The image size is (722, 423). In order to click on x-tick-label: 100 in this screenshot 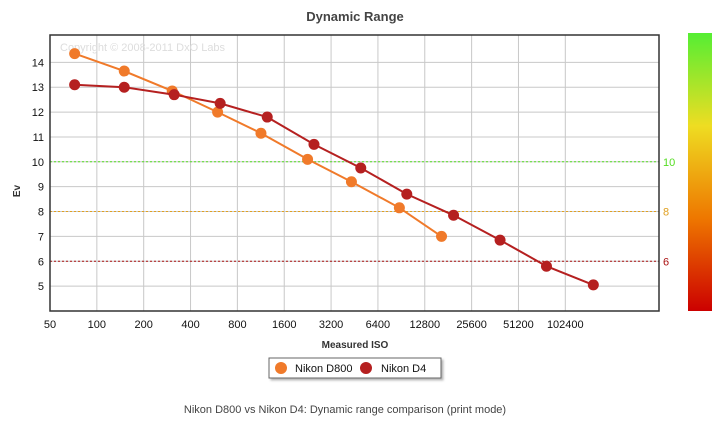, I will do `click(97, 325)`.